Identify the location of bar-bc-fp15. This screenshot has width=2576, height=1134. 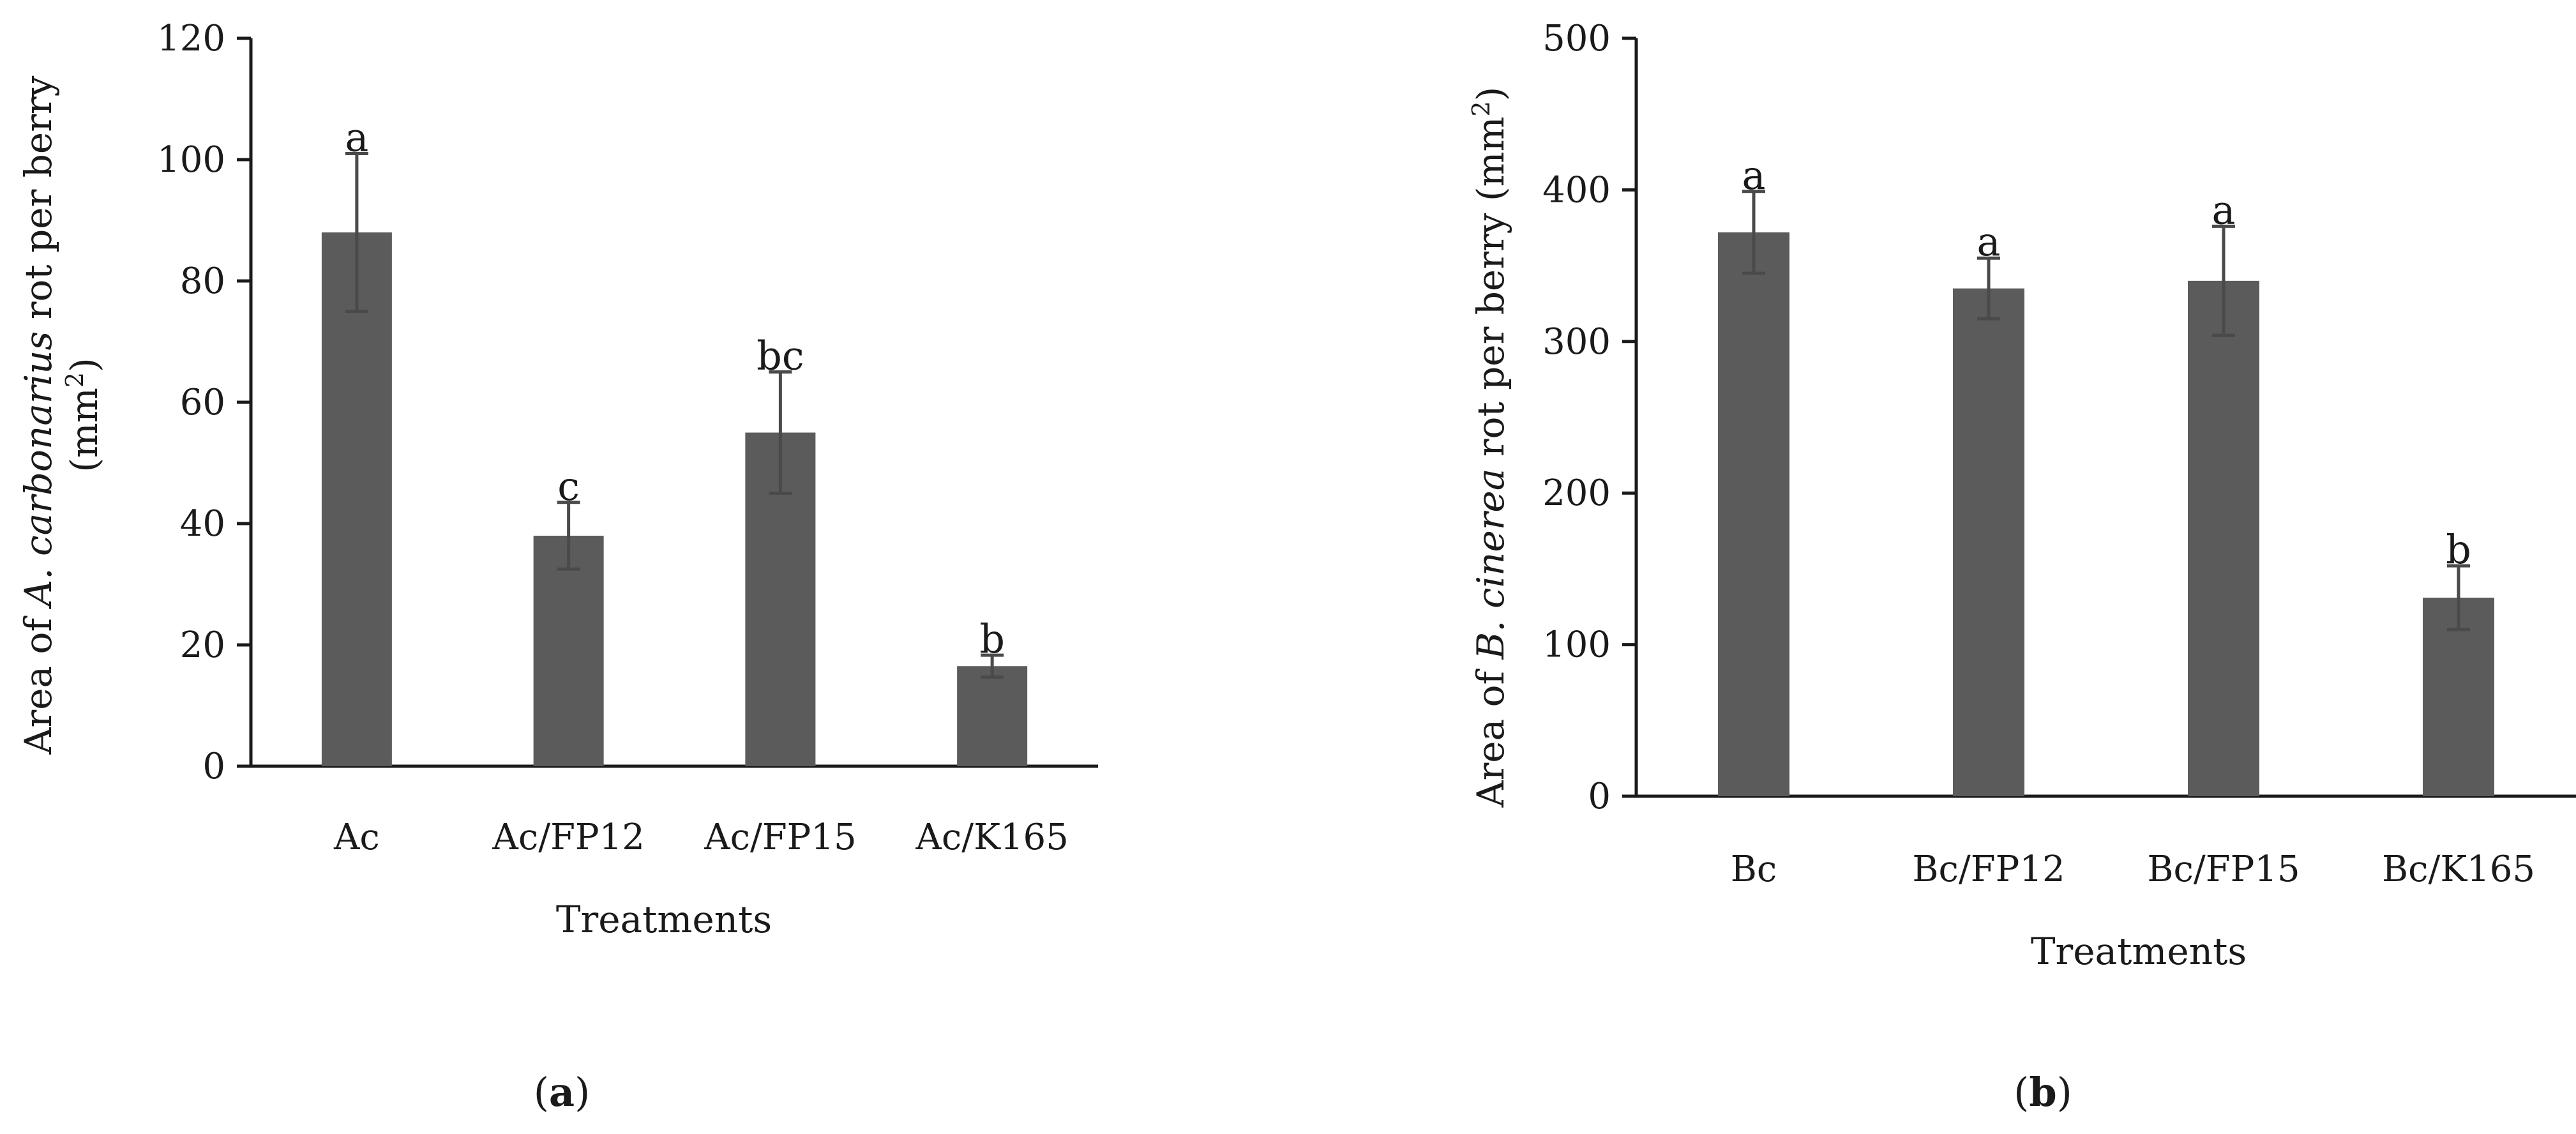
(2223, 538).